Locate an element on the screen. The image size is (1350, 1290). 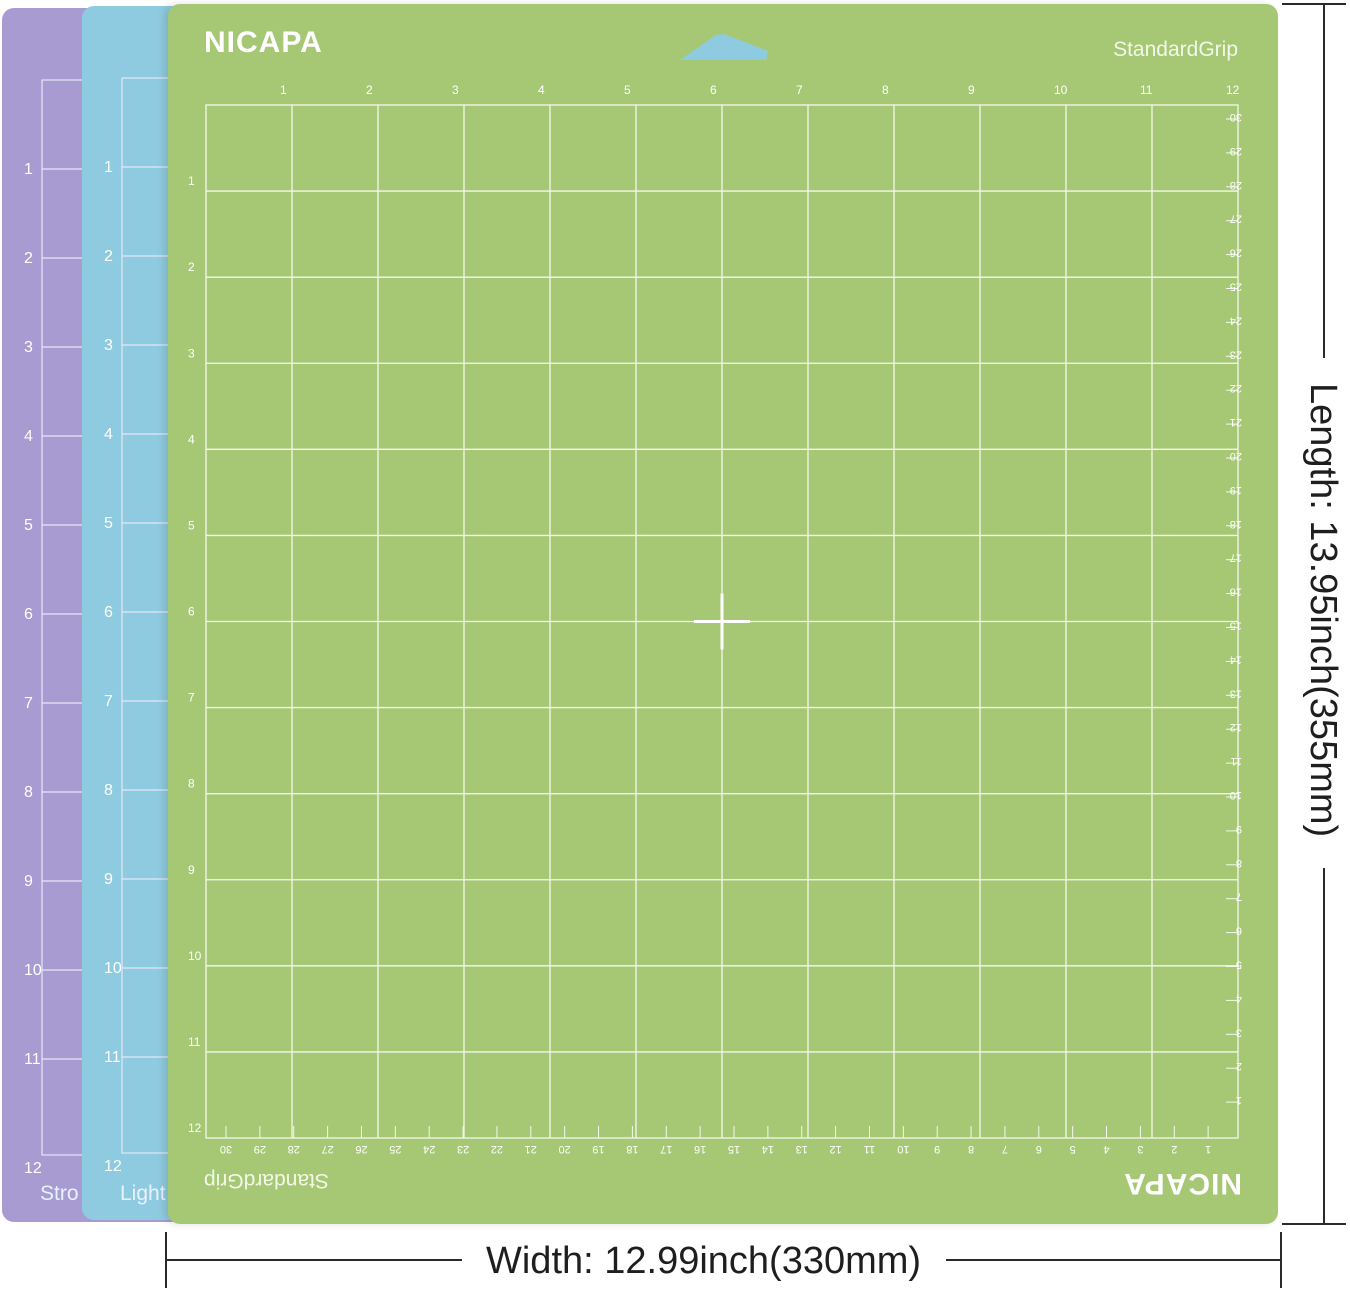
cm-bottom-label: 27 is located at coordinates (327, 1149).